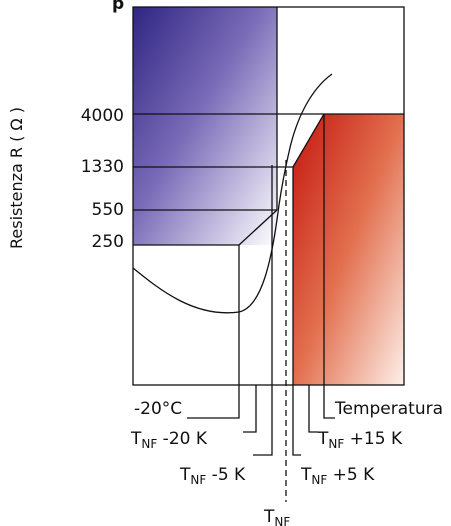 The height and width of the screenshot is (526, 451). What do you see at coordinates (337, 476) in the screenshot?
I see `label-tnf-plus5k: TNF +5 K` at bounding box center [337, 476].